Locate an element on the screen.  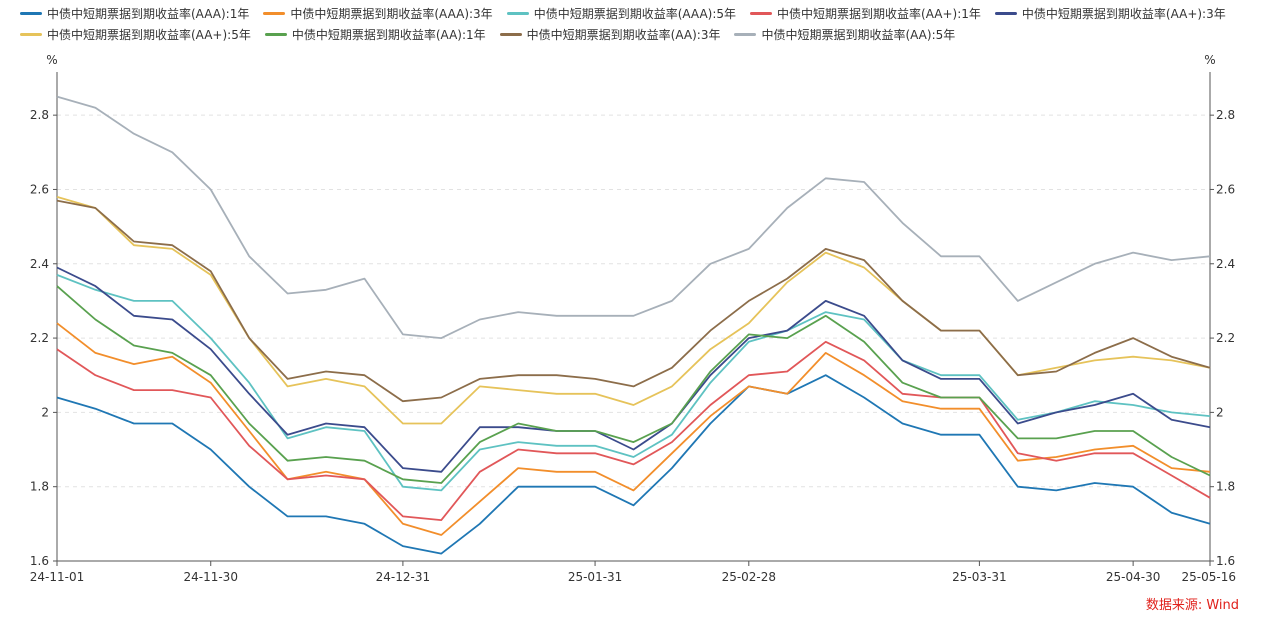
y-tick-label-left: 2.4 is located at coordinates (39, 264).